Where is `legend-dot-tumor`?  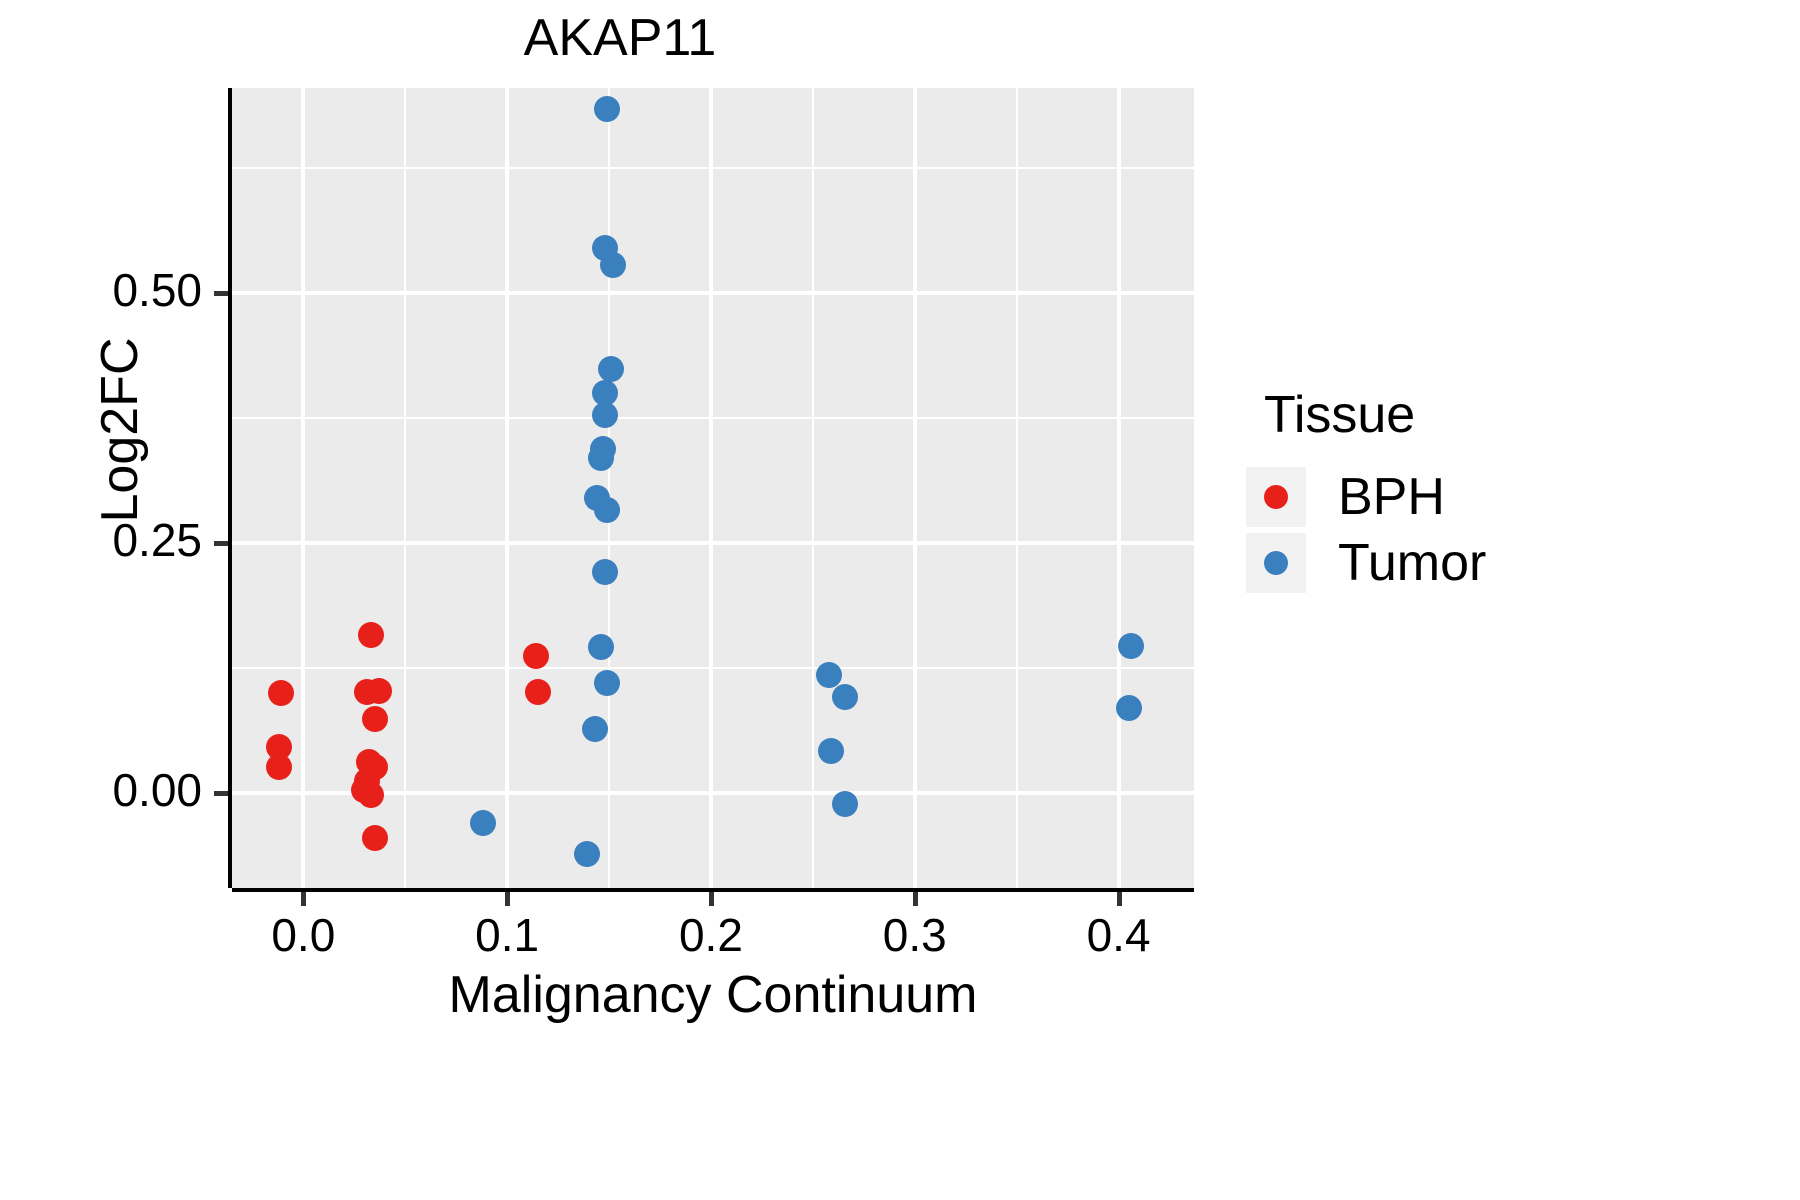 legend-dot-tumor is located at coordinates (1276, 563).